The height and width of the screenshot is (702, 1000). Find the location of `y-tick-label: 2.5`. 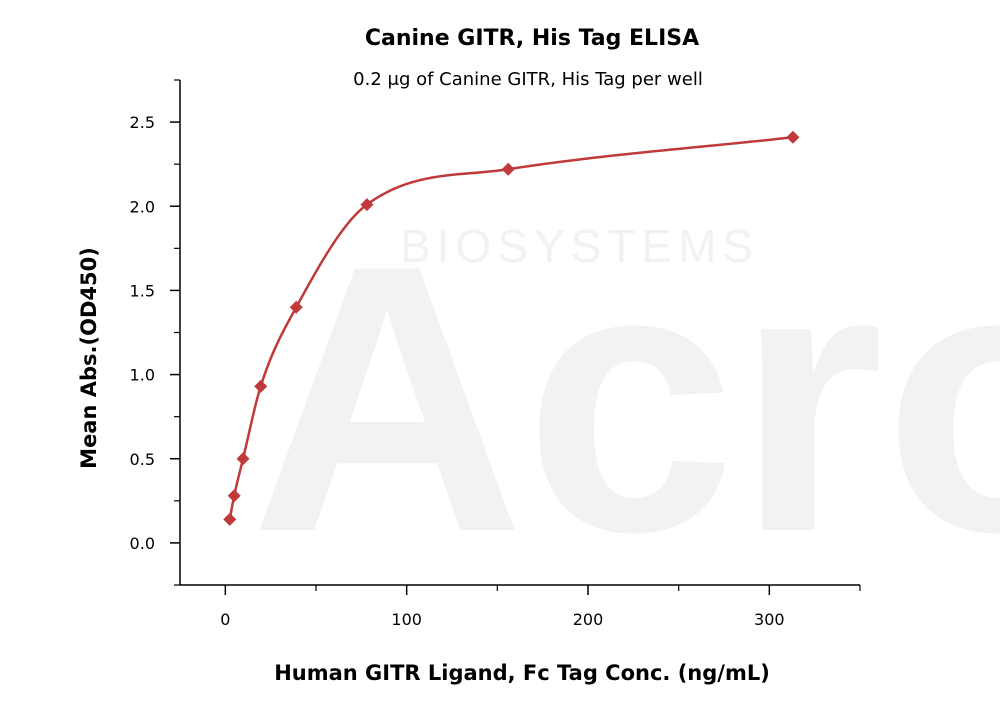

y-tick-label: 2.5 is located at coordinates (142, 122).